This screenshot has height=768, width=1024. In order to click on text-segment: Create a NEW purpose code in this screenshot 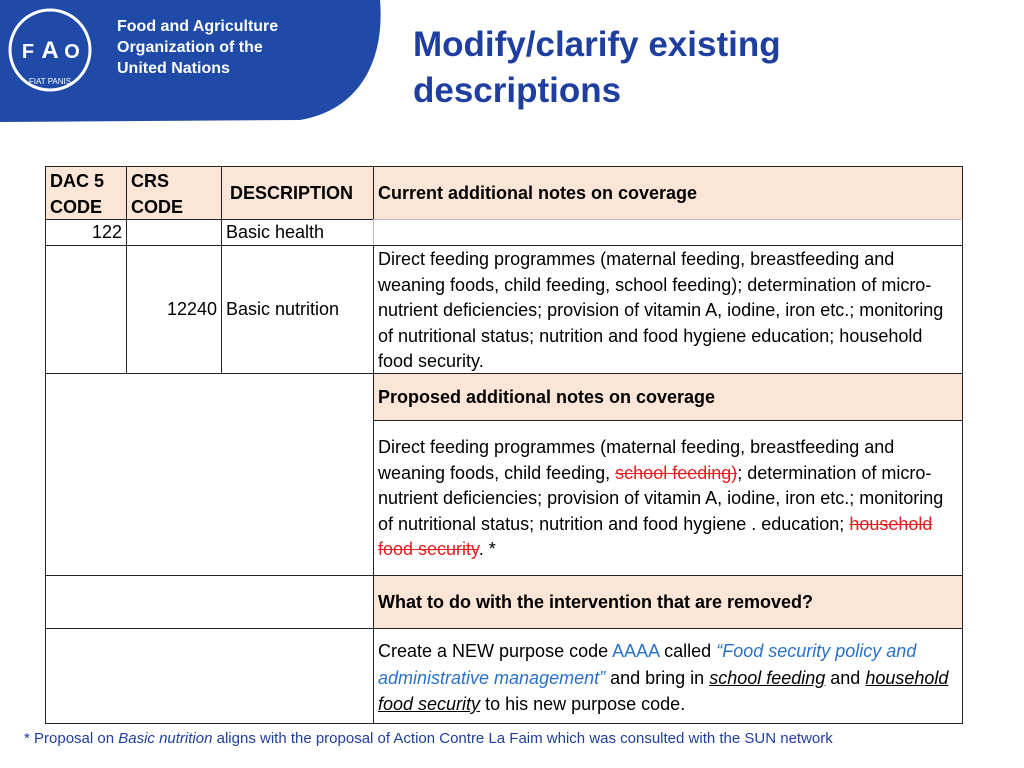, I will do `click(495, 651)`.